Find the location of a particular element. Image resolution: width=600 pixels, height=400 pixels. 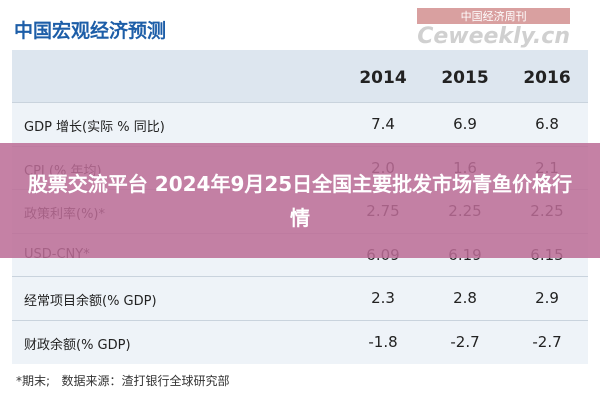

logo: 中国经济周刊 Ceweekly.cn is located at coordinates (493, 28).